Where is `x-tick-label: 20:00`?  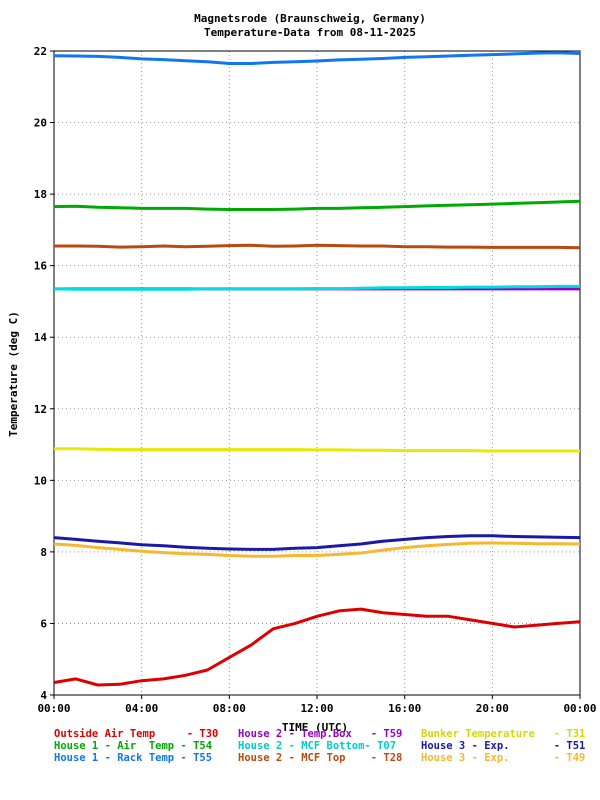
x-tick-label: 20:00 is located at coordinates (492, 708).